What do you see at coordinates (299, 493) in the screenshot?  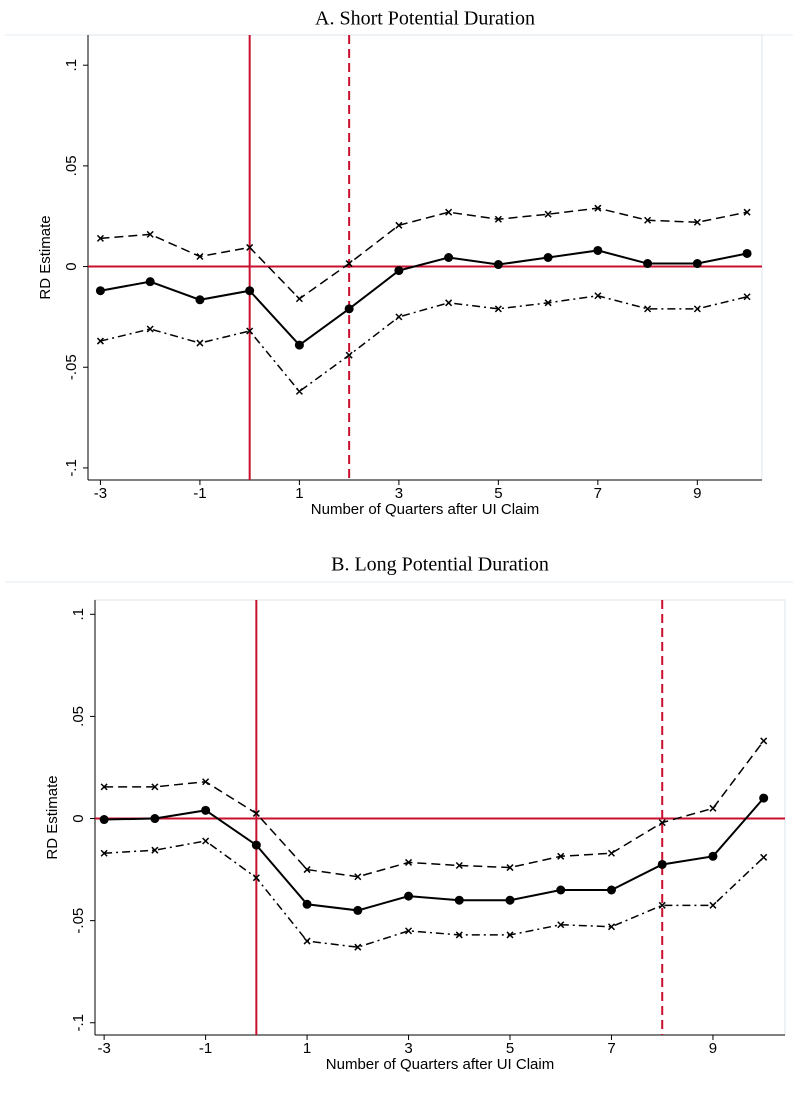 I see `x-tick-label: 1` at bounding box center [299, 493].